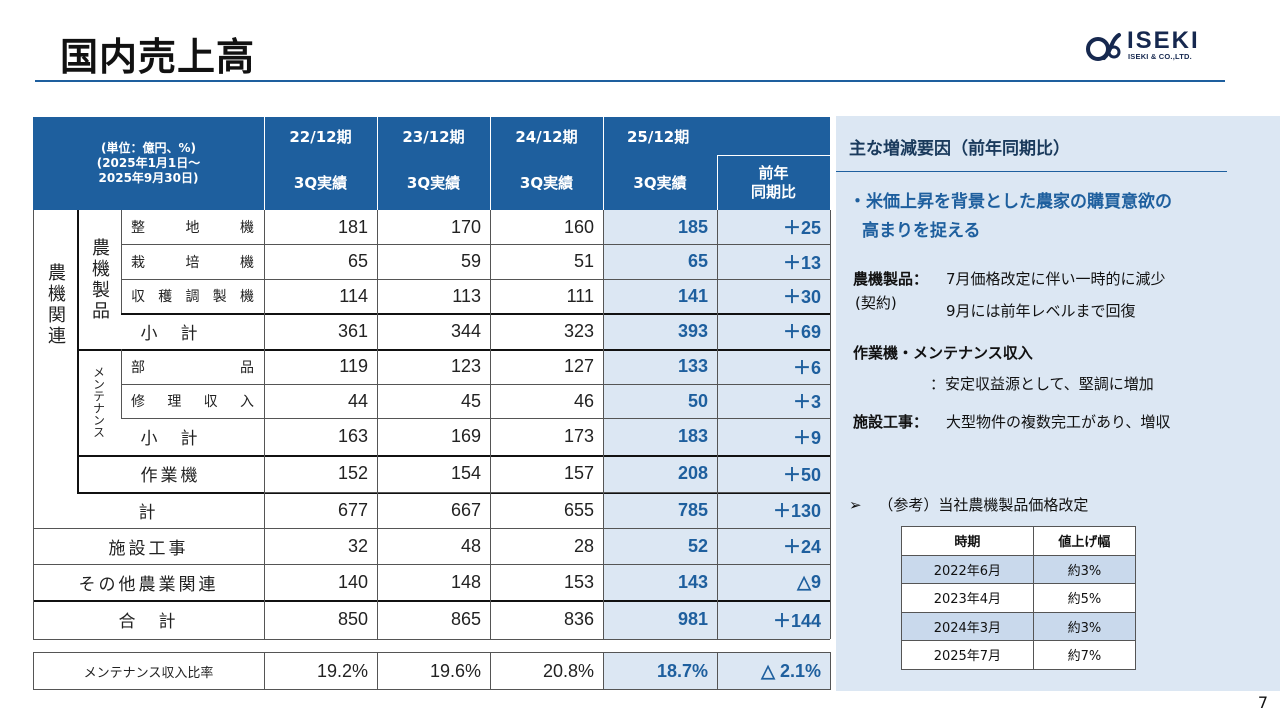 Image resolution: width=1280 pixels, height=720 pixels. Describe the element at coordinates (692, 295) in the screenshot. I see `value-cell: 141` at that location.